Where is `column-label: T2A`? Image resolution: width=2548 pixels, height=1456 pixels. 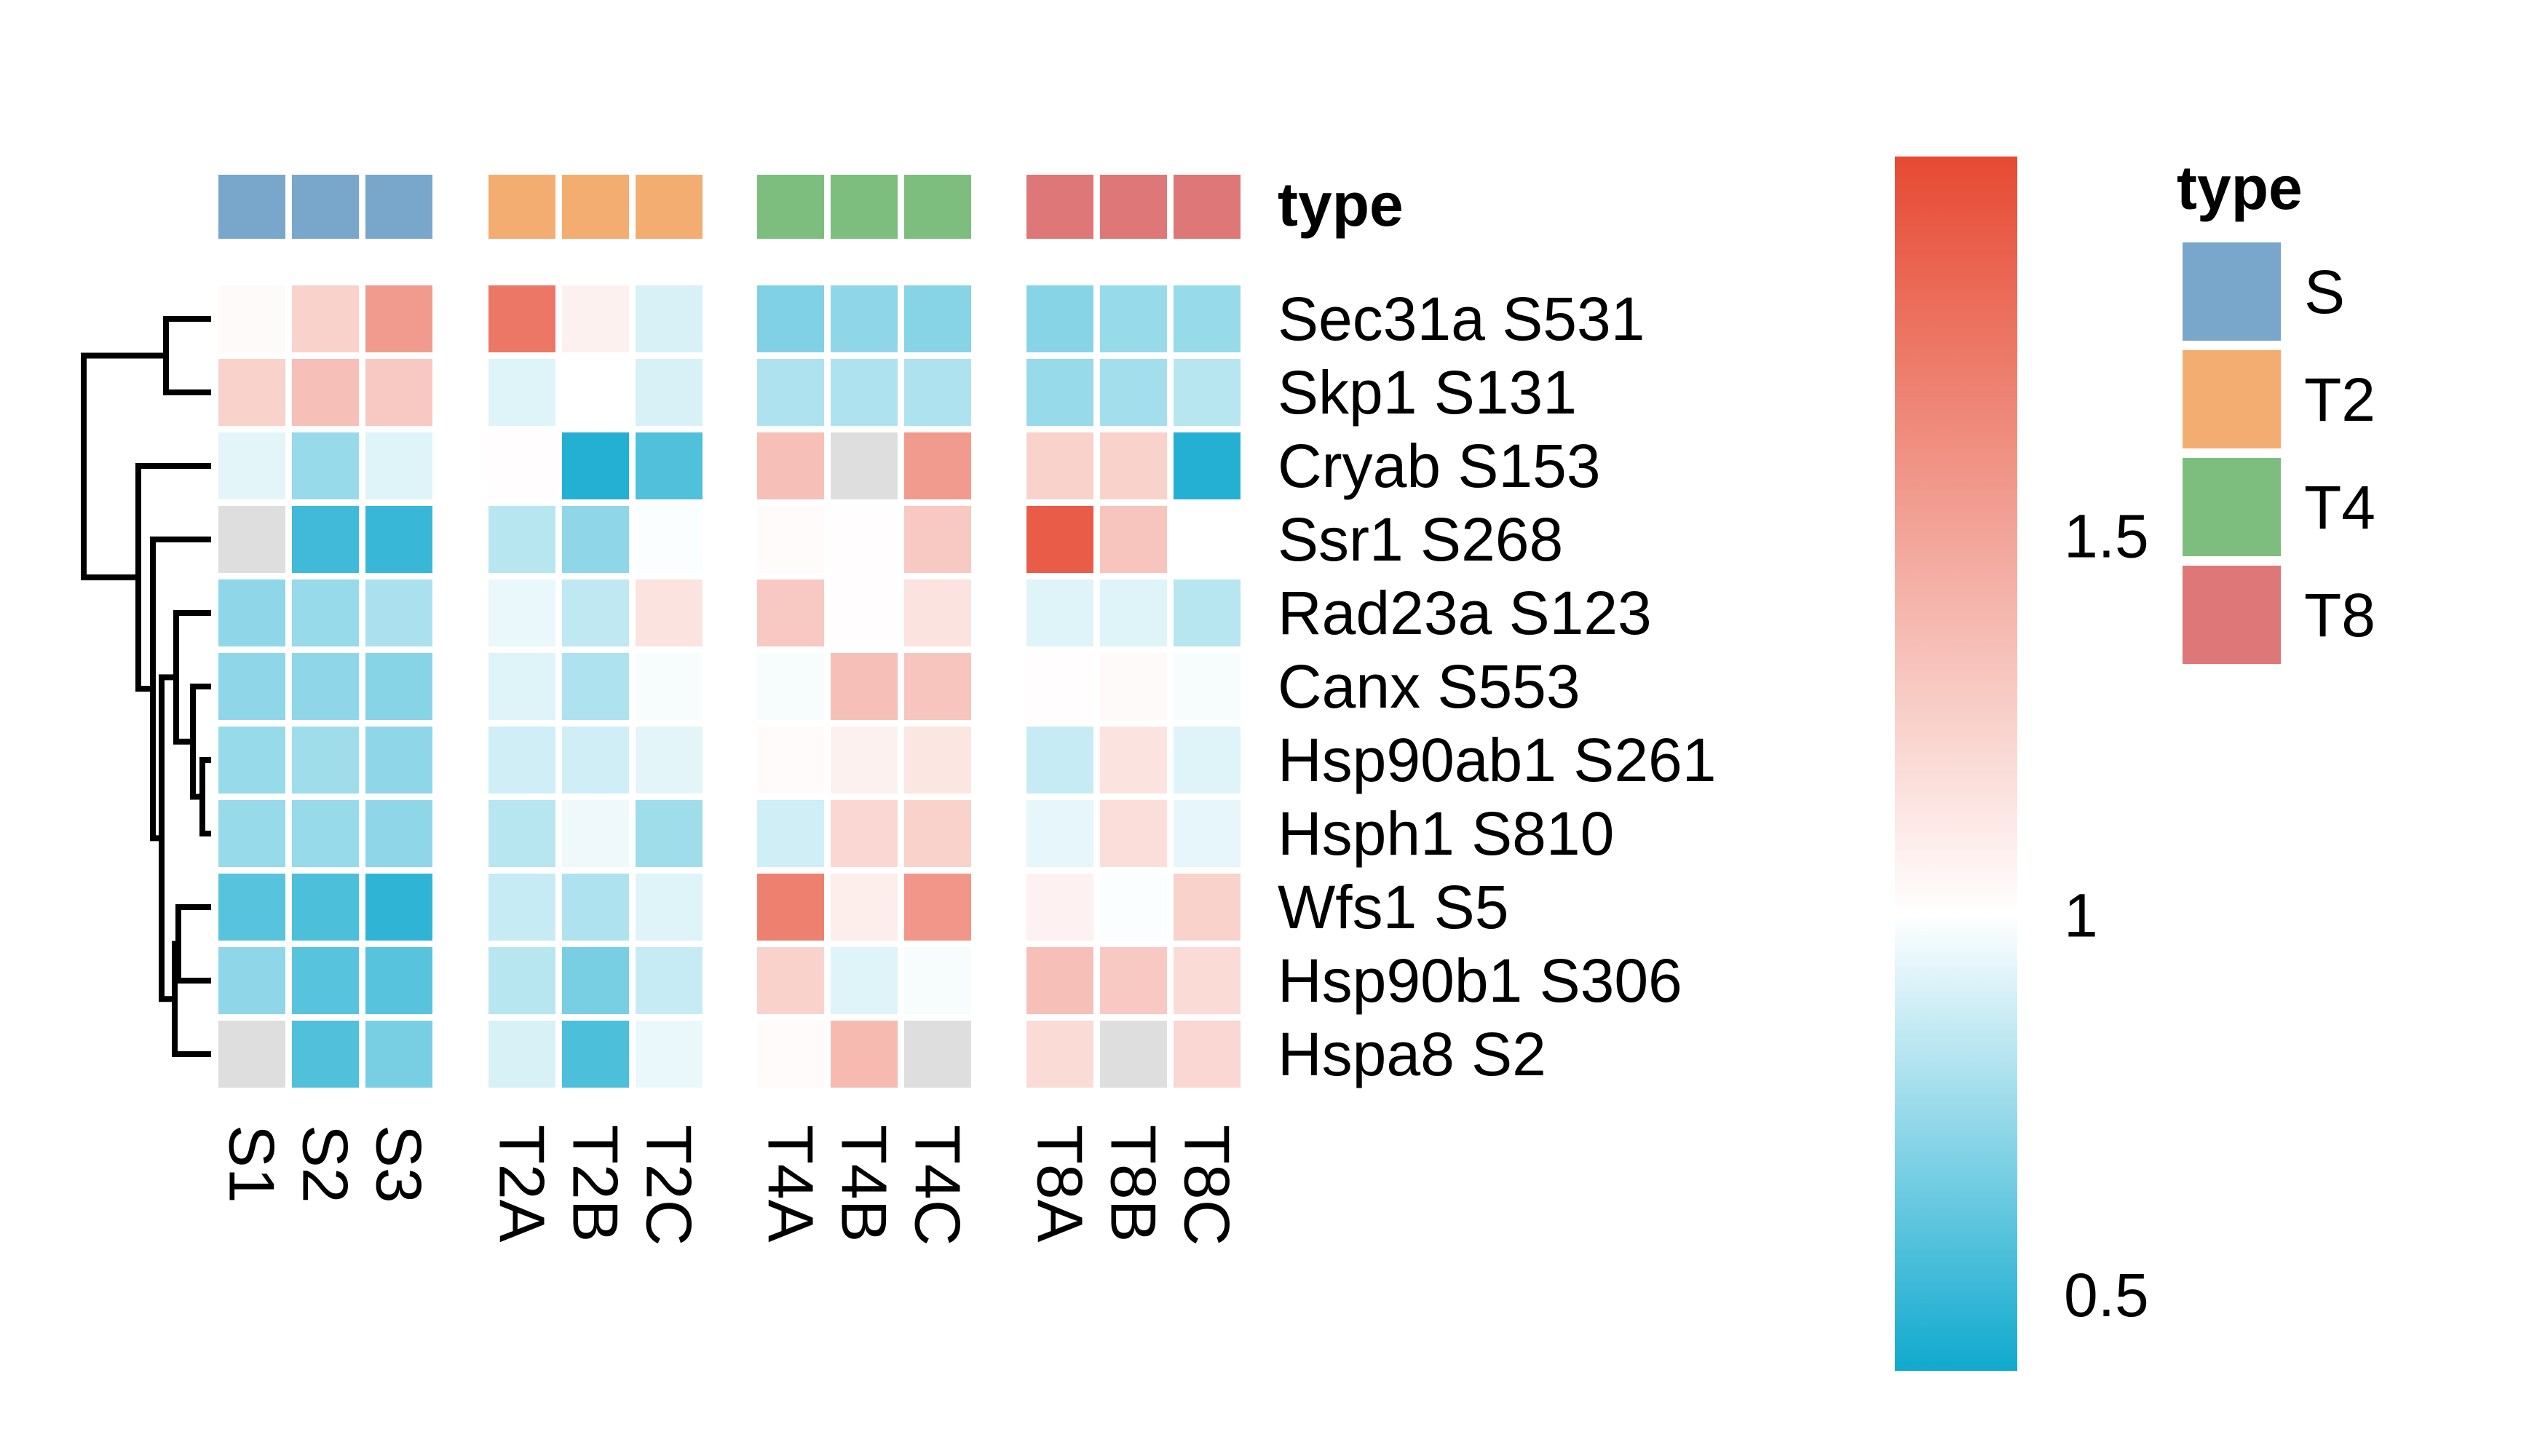 column-label: T2A is located at coordinates (522, 1184).